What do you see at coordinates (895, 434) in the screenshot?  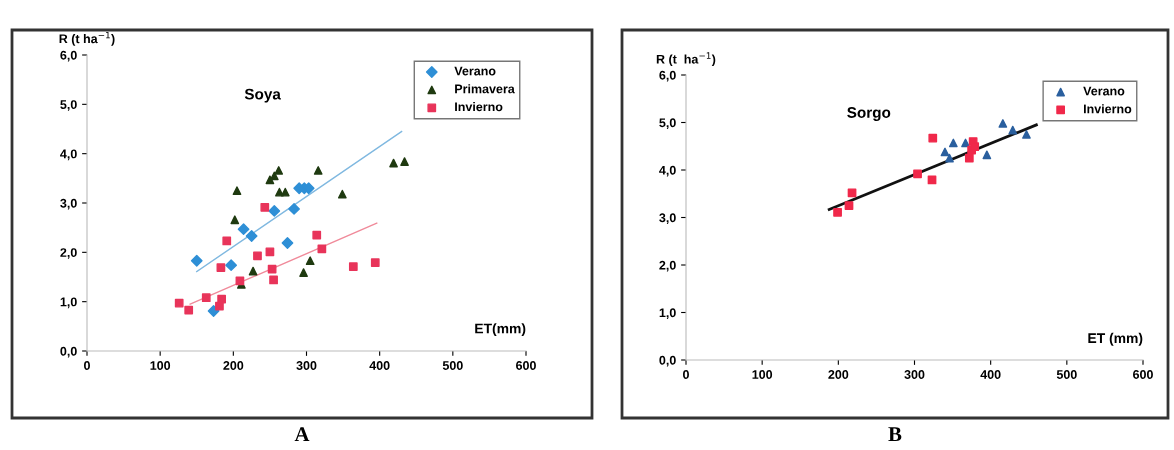 I see `text: B` at bounding box center [895, 434].